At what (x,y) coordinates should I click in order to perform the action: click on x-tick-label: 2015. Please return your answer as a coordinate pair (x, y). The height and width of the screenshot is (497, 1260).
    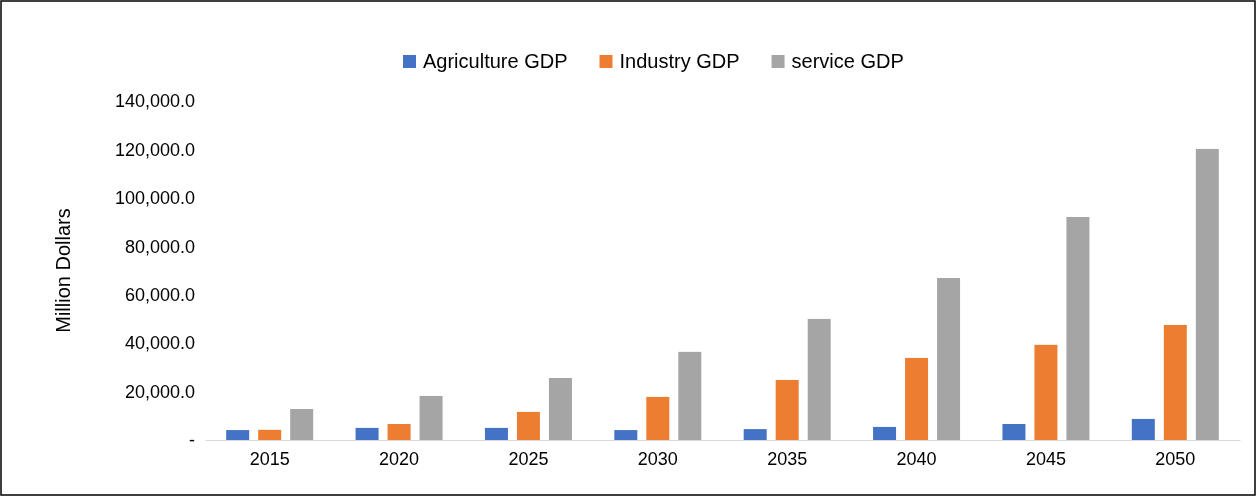
    Looking at the image, I should click on (269, 458).